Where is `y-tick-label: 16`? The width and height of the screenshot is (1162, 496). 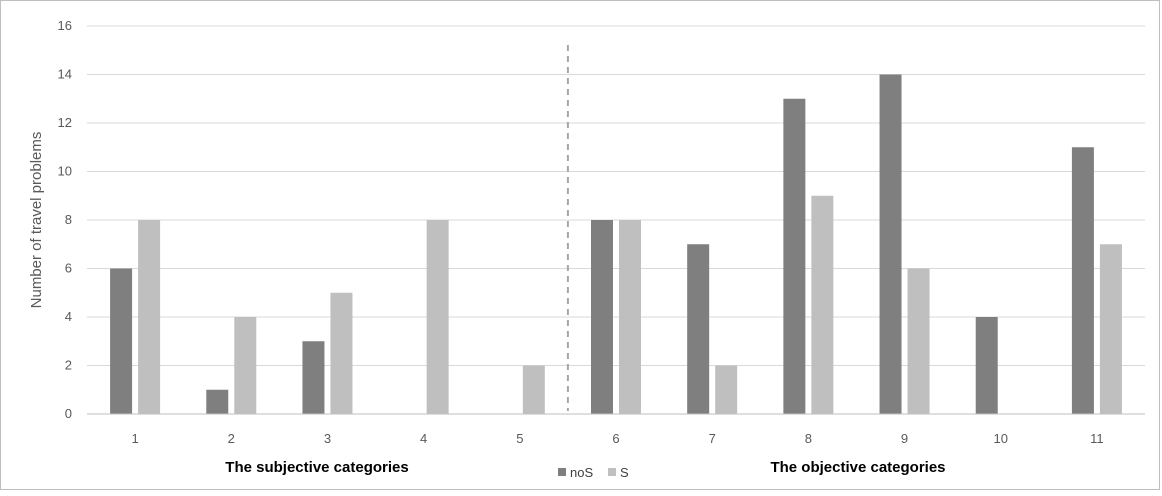
y-tick-label: 16 is located at coordinates (65, 25).